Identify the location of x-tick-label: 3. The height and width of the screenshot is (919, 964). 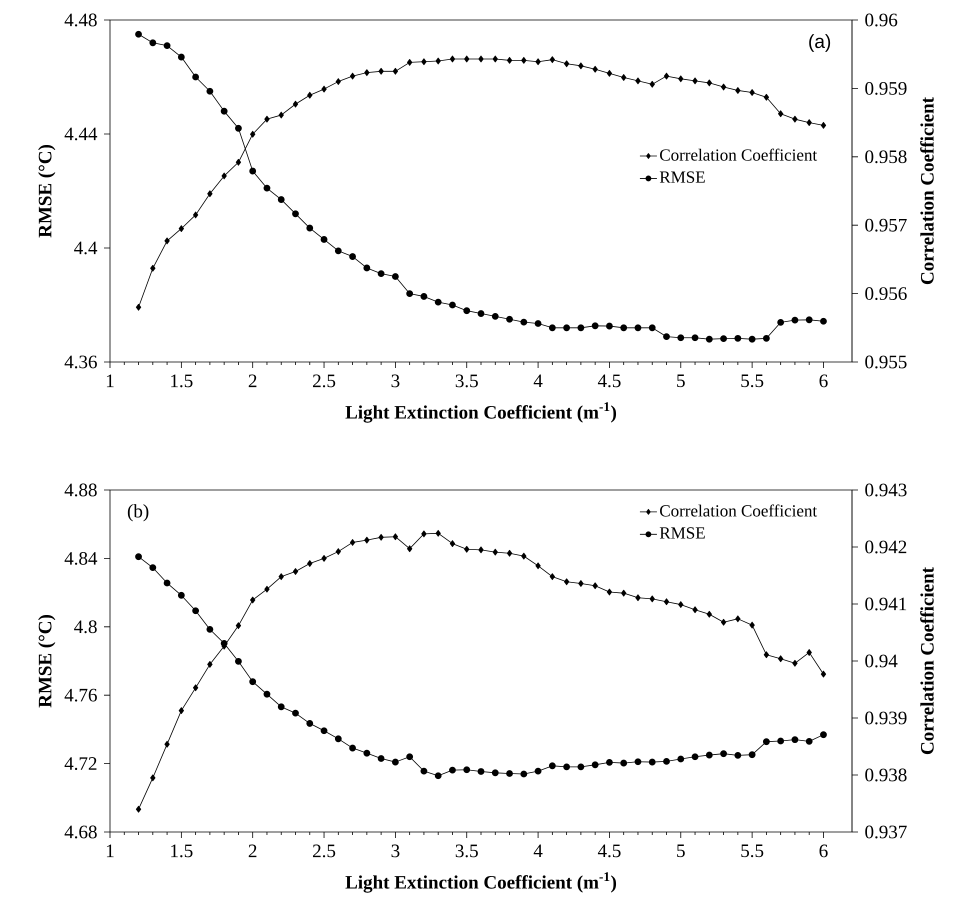
(396, 381).